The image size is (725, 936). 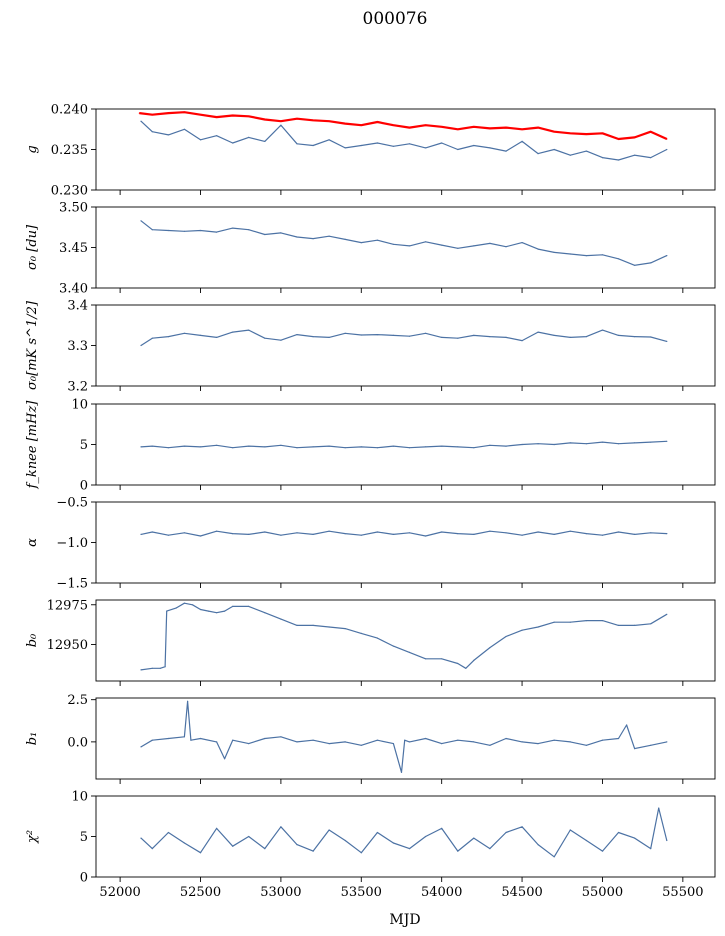 I want to click on y-tick-label: 0, so click(x=84, y=486).